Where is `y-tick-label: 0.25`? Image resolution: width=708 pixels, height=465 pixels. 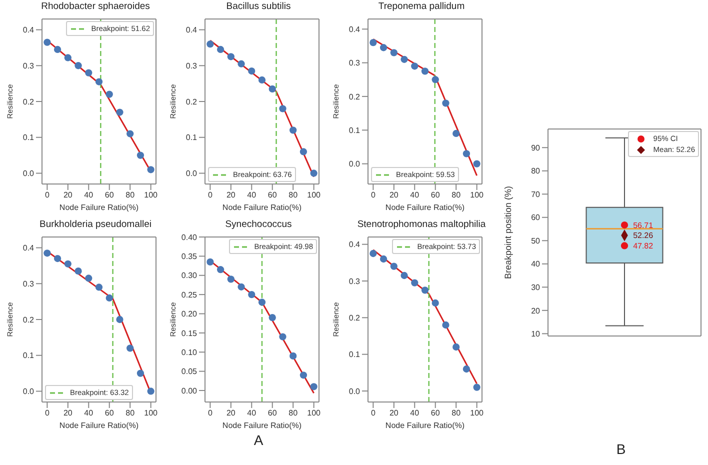 y-tick-label: 0.25 is located at coordinates (189, 295).